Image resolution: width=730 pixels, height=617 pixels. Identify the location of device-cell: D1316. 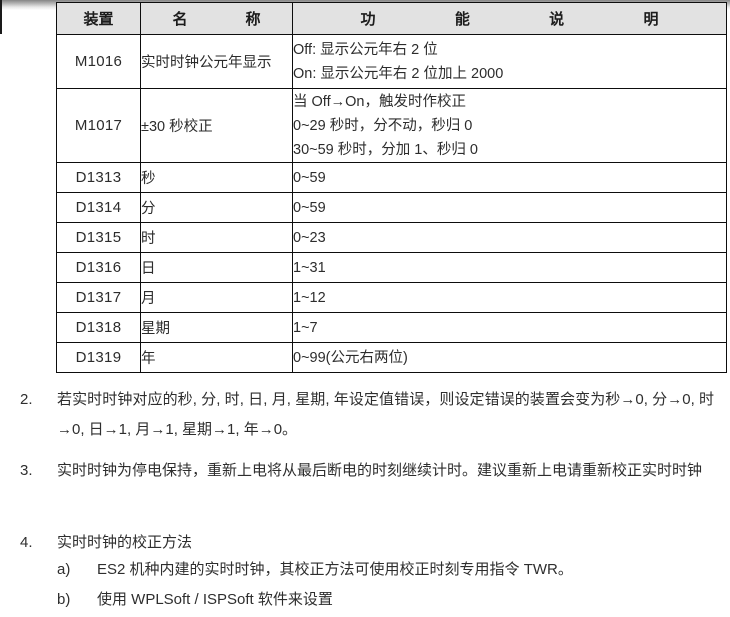
(98, 267).